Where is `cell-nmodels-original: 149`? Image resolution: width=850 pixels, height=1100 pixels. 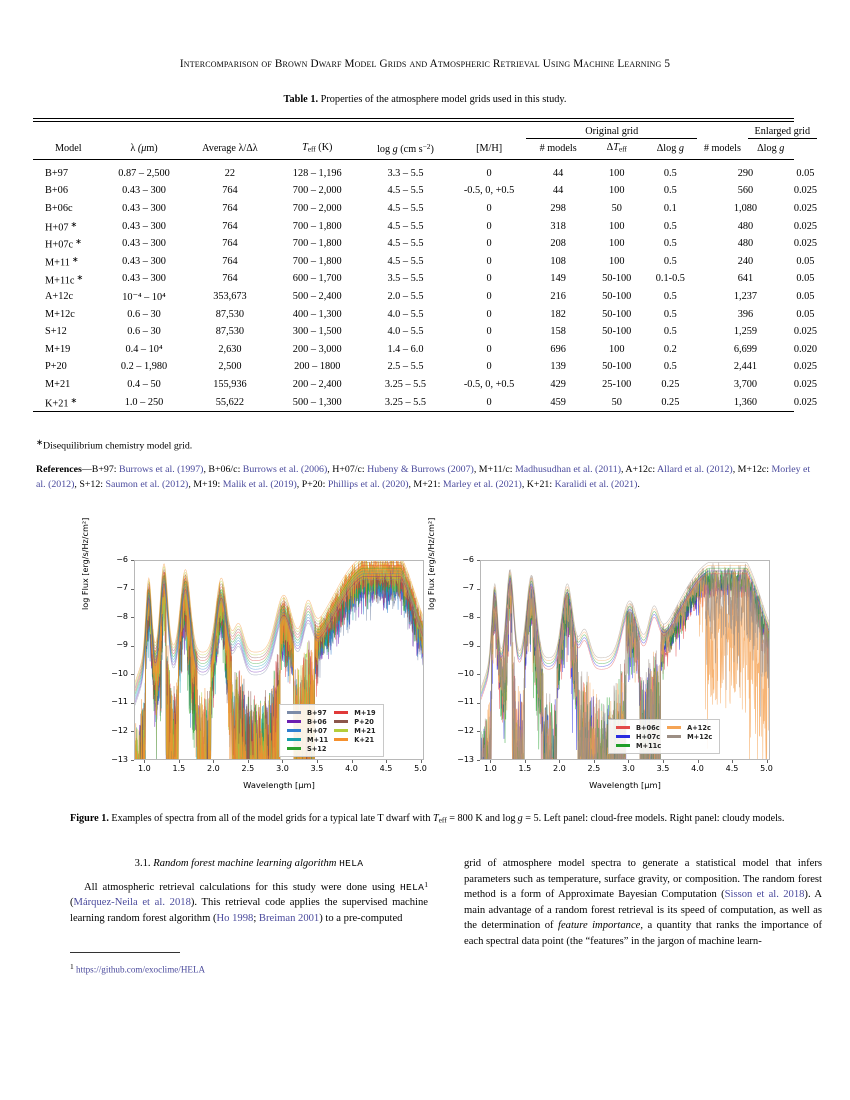
cell-nmodels-original: 149 is located at coordinates (558, 279).